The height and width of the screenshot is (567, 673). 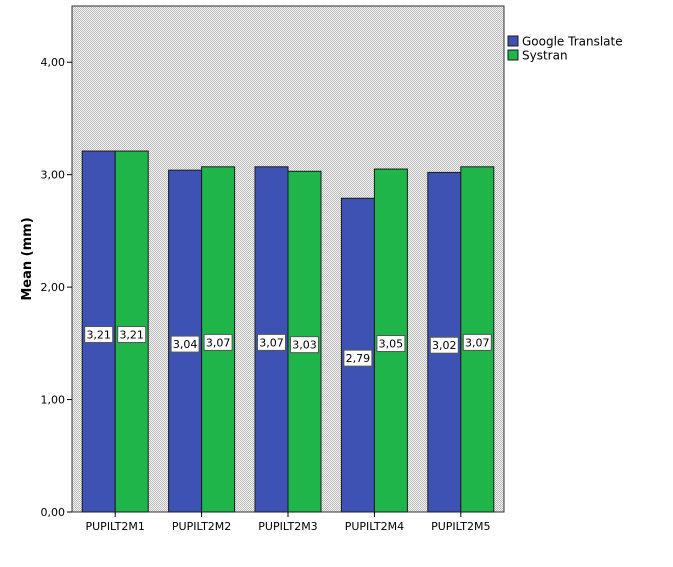 I want to click on x-tick-label: PUPILT2M1, so click(x=115, y=526).